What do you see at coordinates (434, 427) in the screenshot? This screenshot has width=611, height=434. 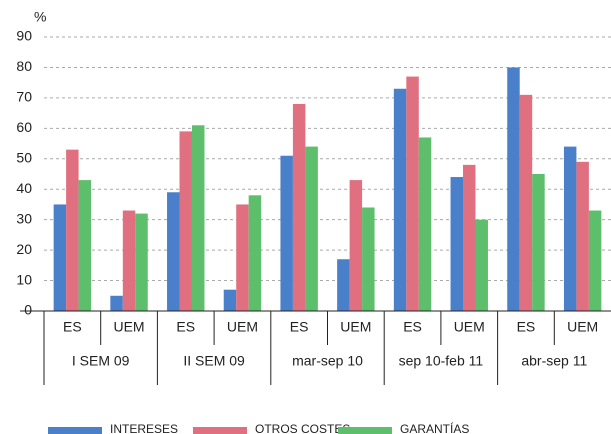 I see `legend-label: GARANTÍAS` at bounding box center [434, 427].